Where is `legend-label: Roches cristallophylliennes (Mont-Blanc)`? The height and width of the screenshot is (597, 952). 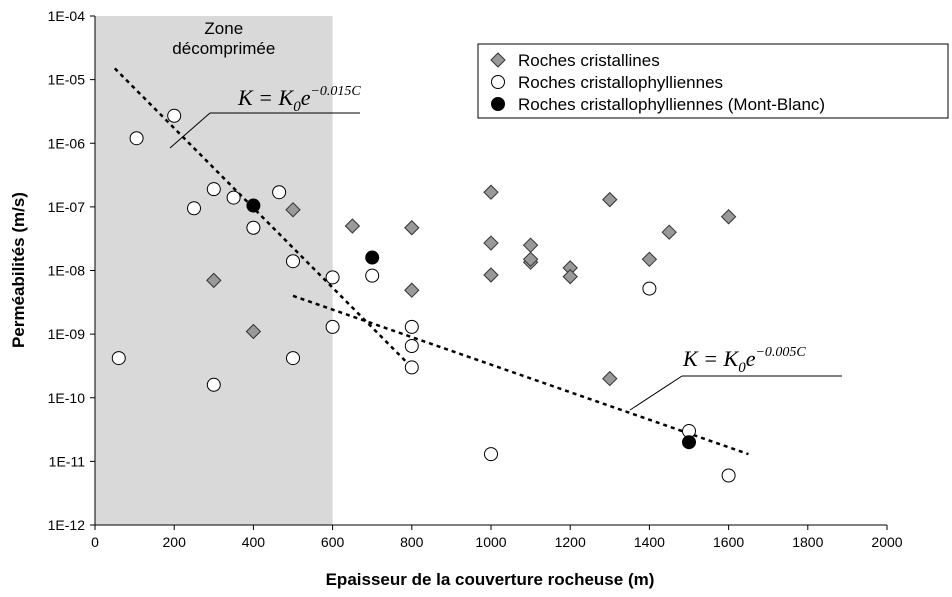 legend-label: Roches cristallophylliennes (Mont-Blanc) is located at coordinates (671, 104).